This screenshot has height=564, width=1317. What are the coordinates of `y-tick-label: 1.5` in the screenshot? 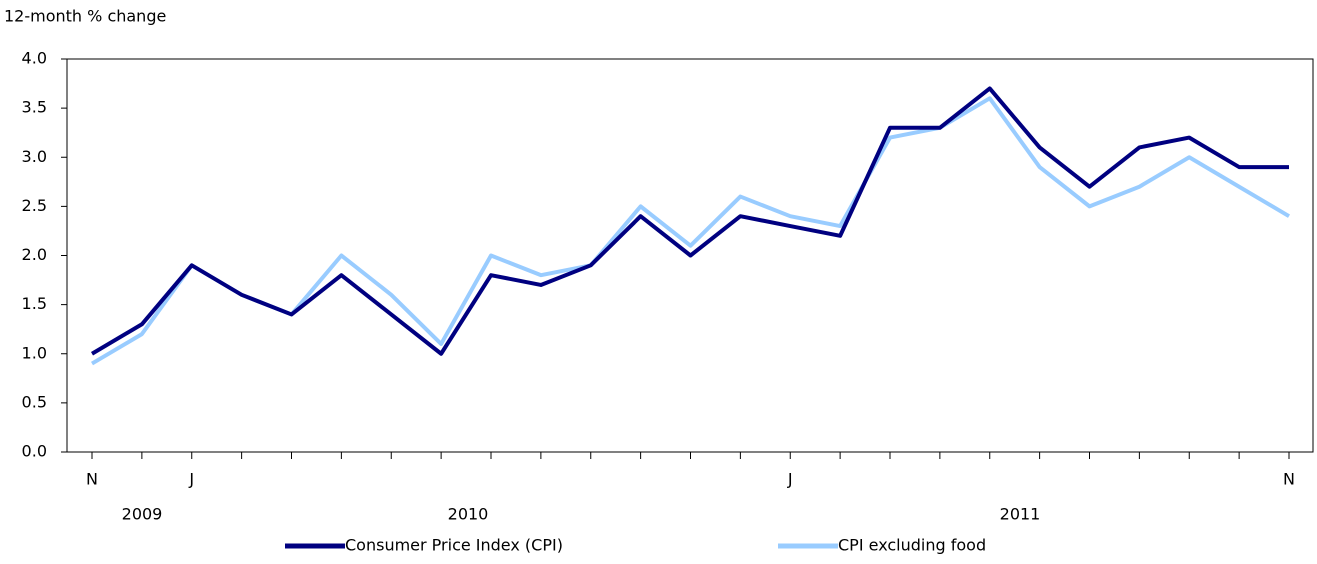 It's located at (34, 303).